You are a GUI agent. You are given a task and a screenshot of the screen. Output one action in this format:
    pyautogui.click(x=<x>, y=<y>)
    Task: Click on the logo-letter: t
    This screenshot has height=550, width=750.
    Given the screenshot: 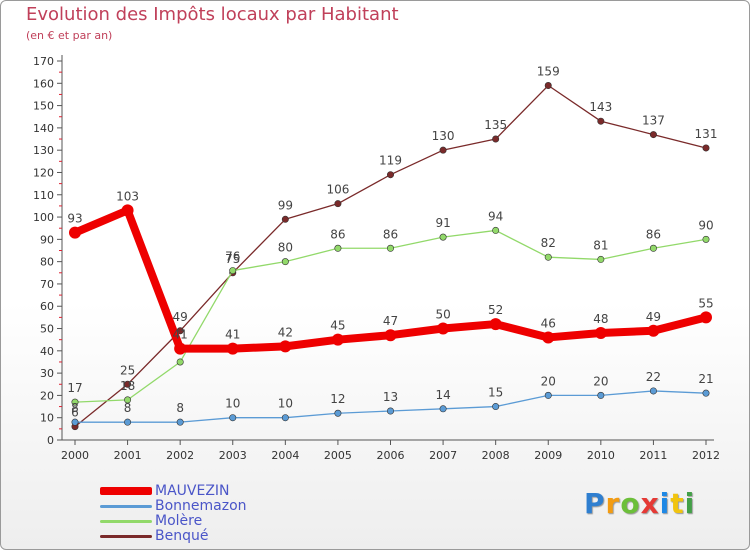 What is the action you would take?
    pyautogui.click(x=677, y=503)
    